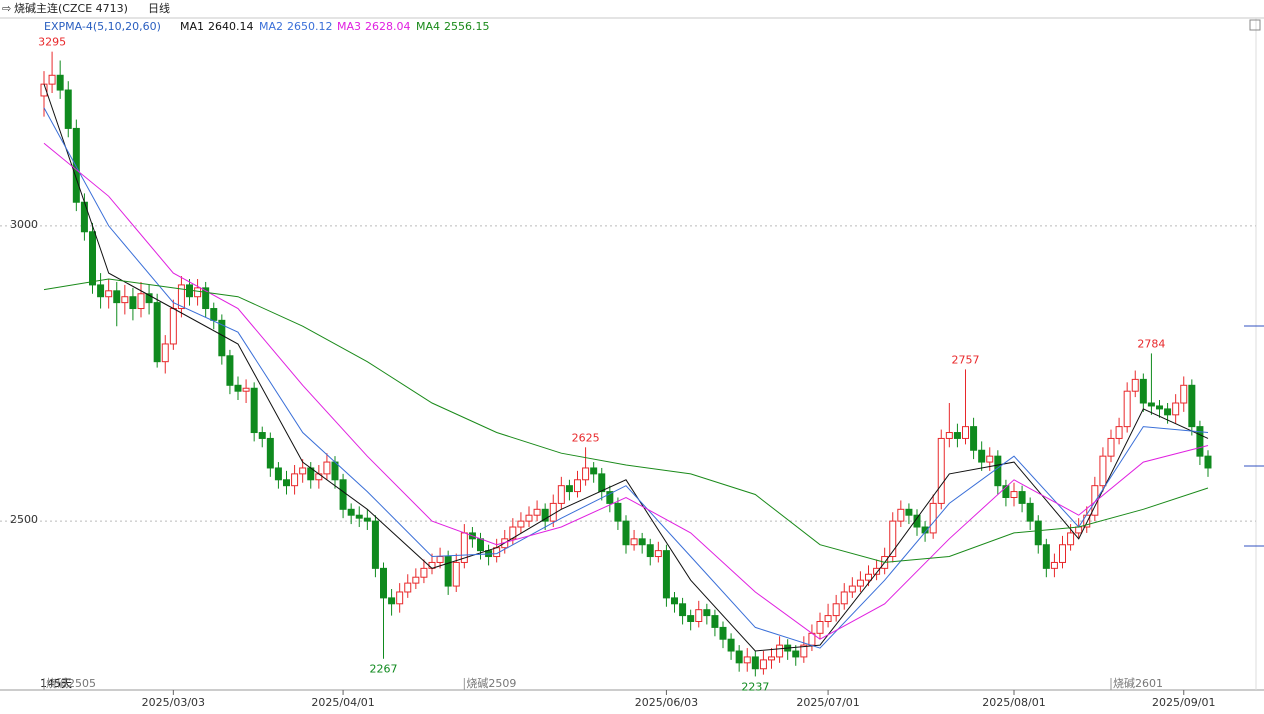 The width and height of the screenshot is (1264, 714). Describe the element at coordinates (428, 26) in the screenshot. I see `legend-name: MA4` at that location.